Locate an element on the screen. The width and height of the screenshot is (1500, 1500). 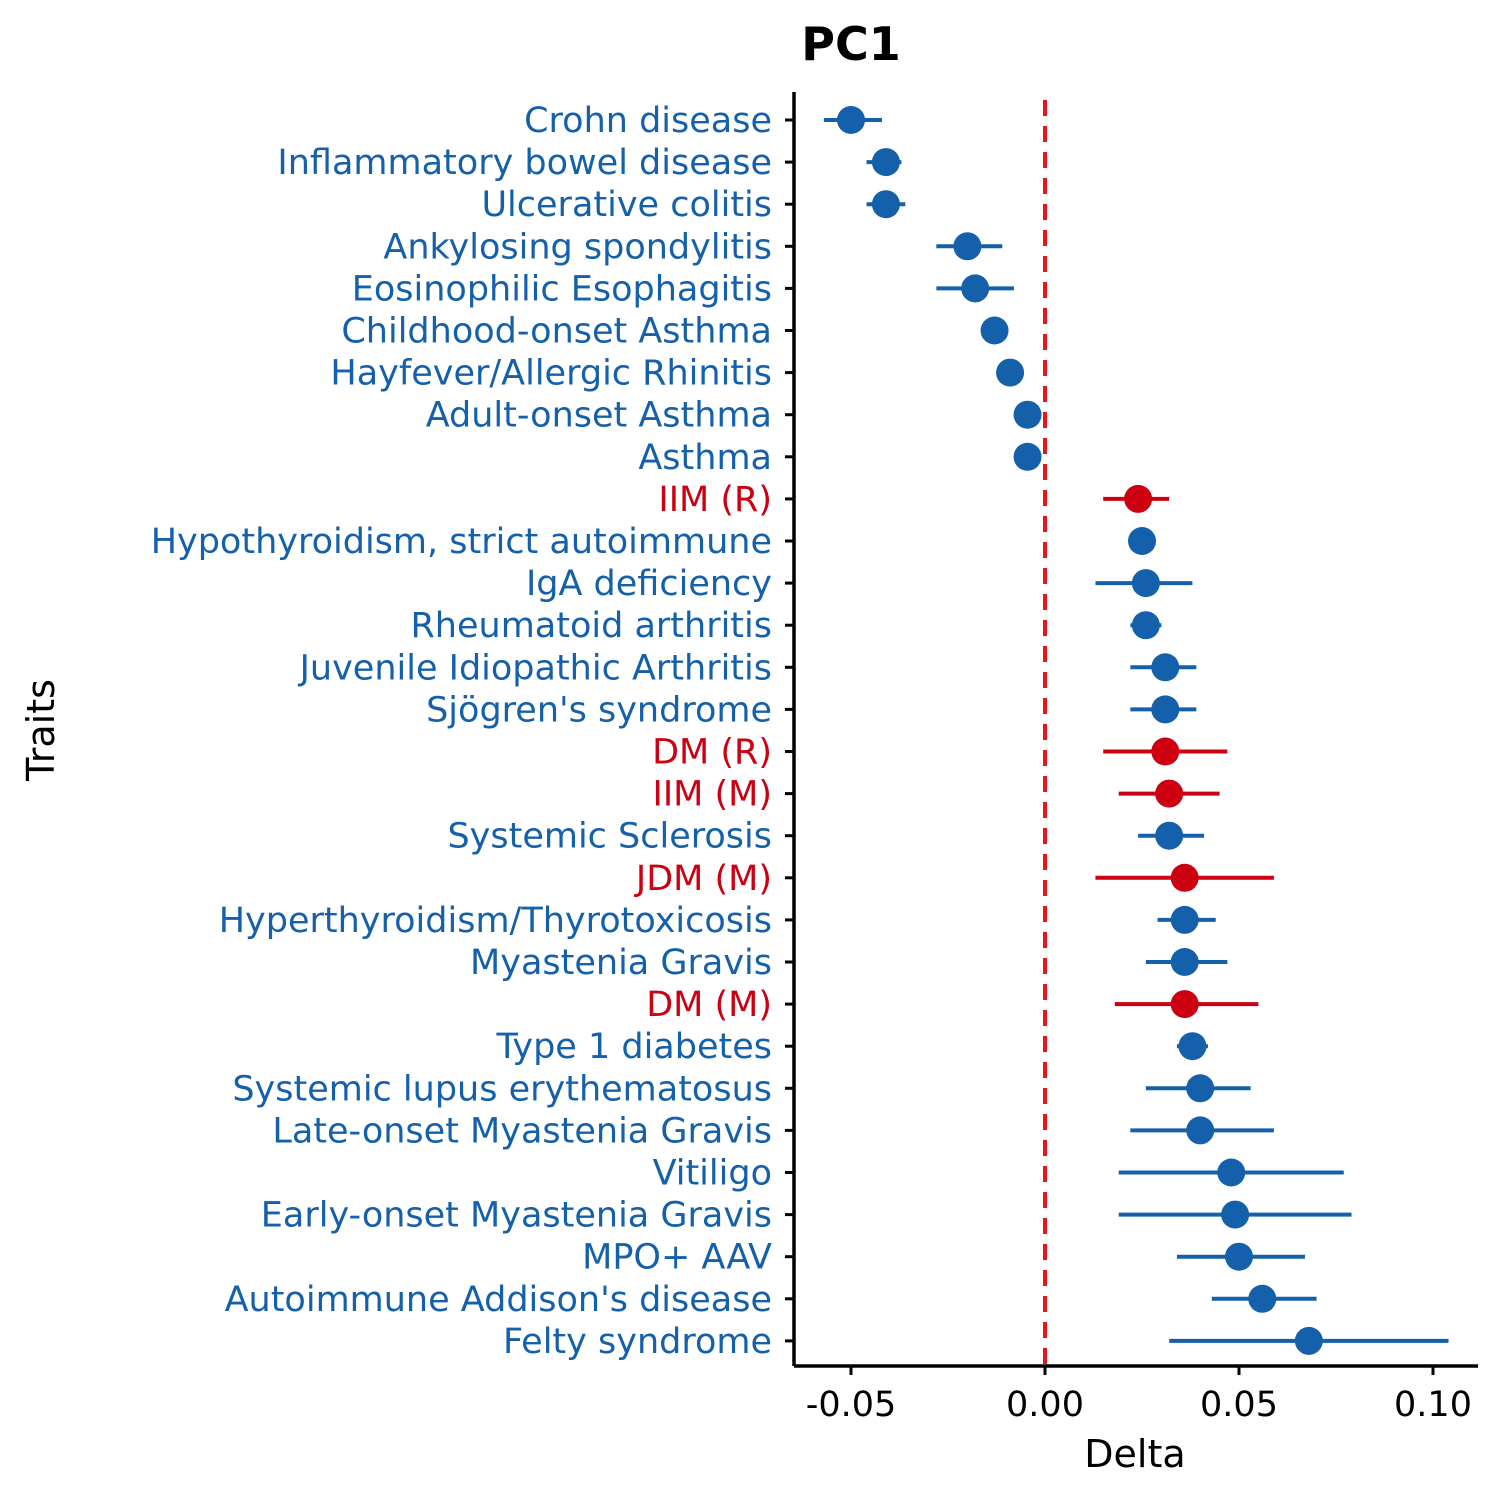
chart-title: PC1 is located at coordinates (850, 44).